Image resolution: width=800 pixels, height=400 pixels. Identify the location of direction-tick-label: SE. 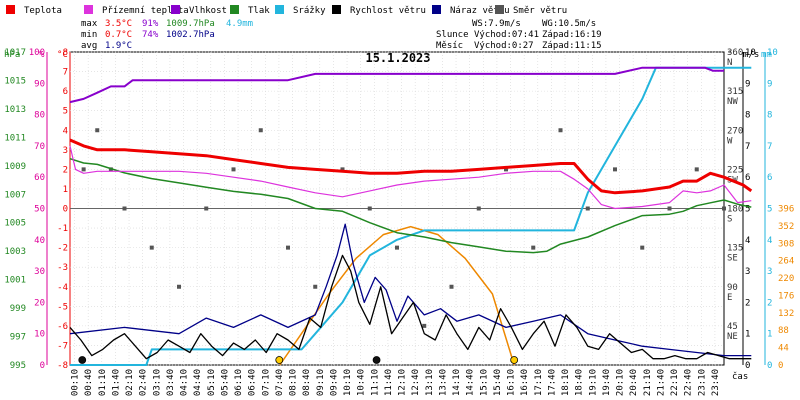
(732, 259).